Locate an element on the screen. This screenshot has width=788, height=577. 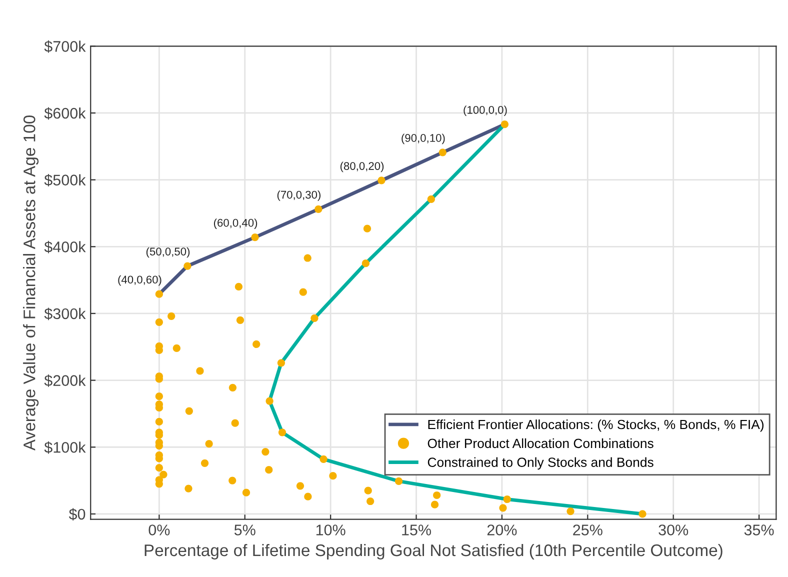
x-tick-label: 15% is located at coordinates (417, 530).